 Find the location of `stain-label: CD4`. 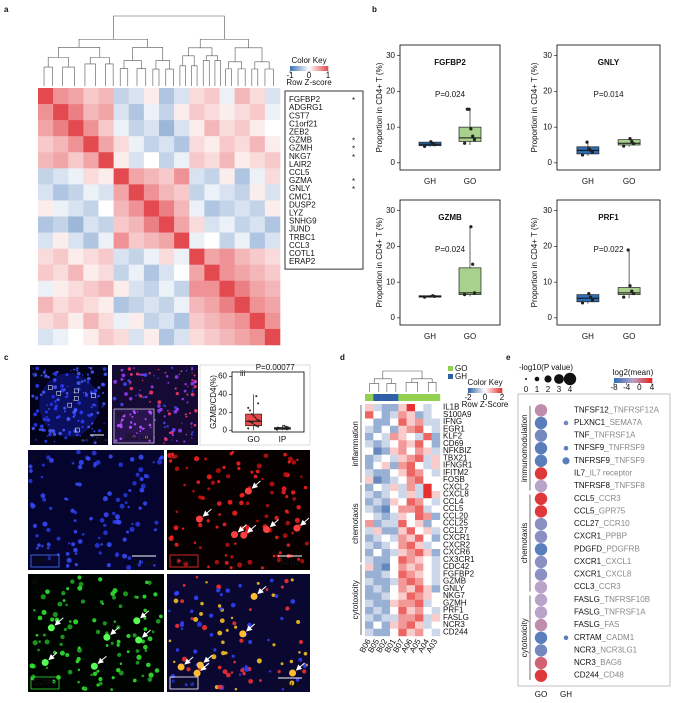

stain-label: CD4 is located at coordinates (184, 560).